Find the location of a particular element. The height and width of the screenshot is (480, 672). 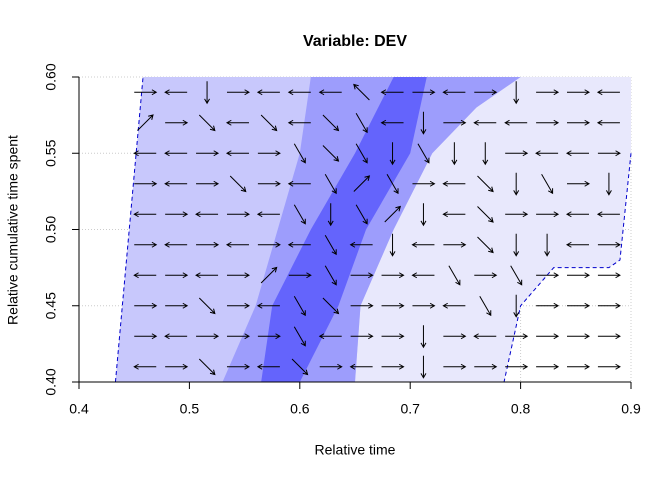

x-tick-label: 0.5 is located at coordinates (190, 409).